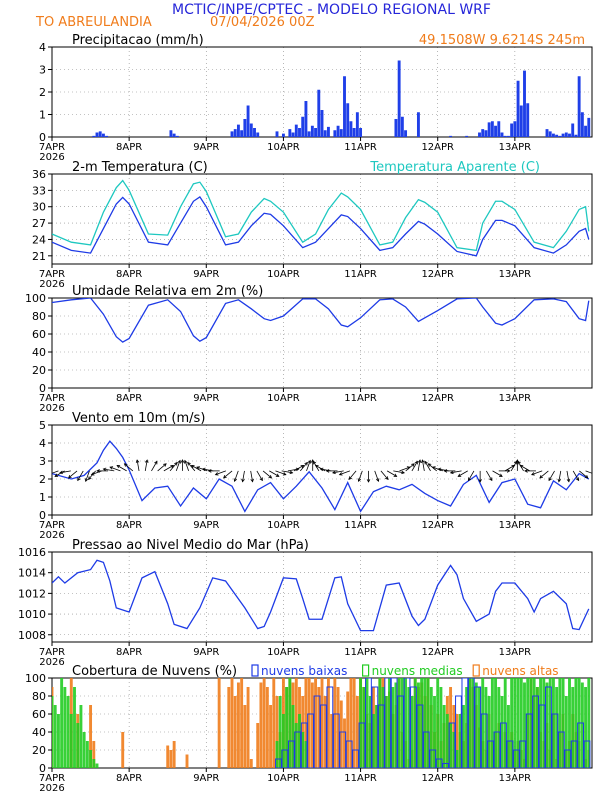 This screenshot has width=612, height=792. What do you see at coordinates (321, 218) in the screenshot?
I see `plot-area` at bounding box center [321, 218].